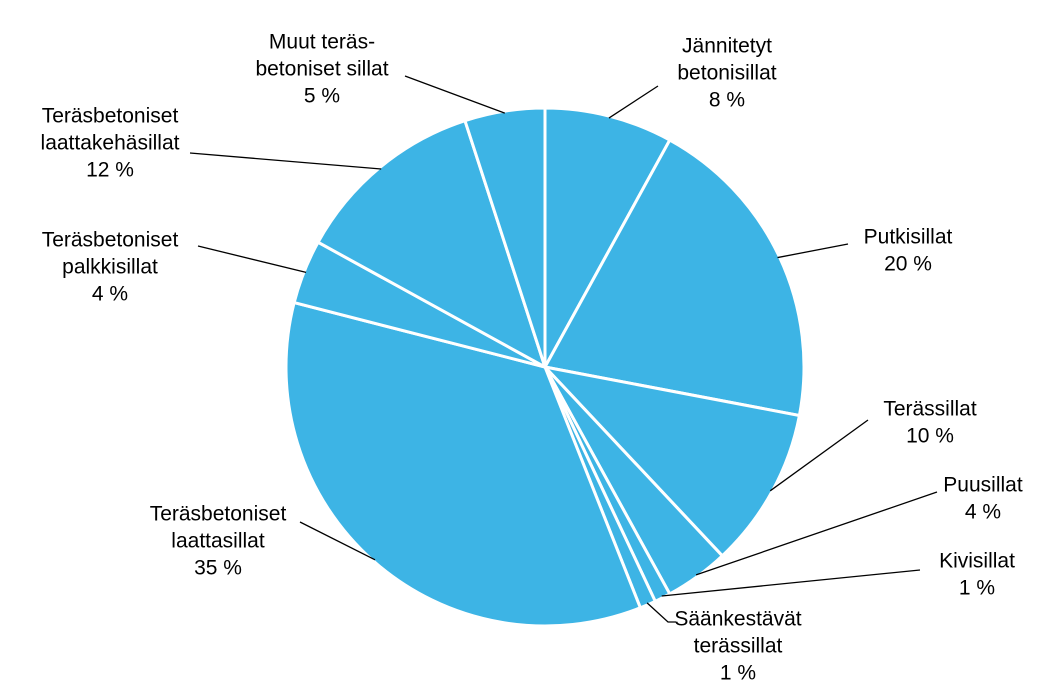 The width and height of the screenshot is (1059, 693). Describe the element at coordinates (737, 619) in the screenshot. I see `slice-label: Säänkestävät` at that location.